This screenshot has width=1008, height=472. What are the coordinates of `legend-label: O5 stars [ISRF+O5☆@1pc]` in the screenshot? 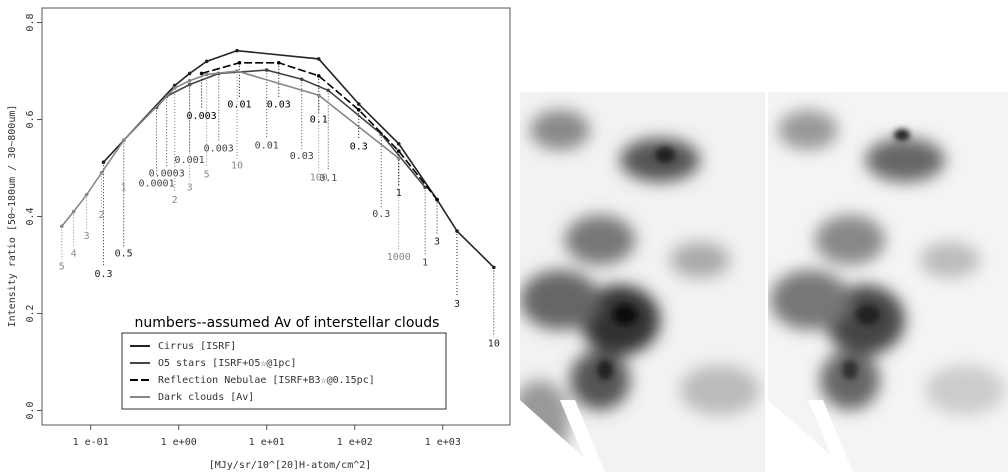 It's located at (227, 363).